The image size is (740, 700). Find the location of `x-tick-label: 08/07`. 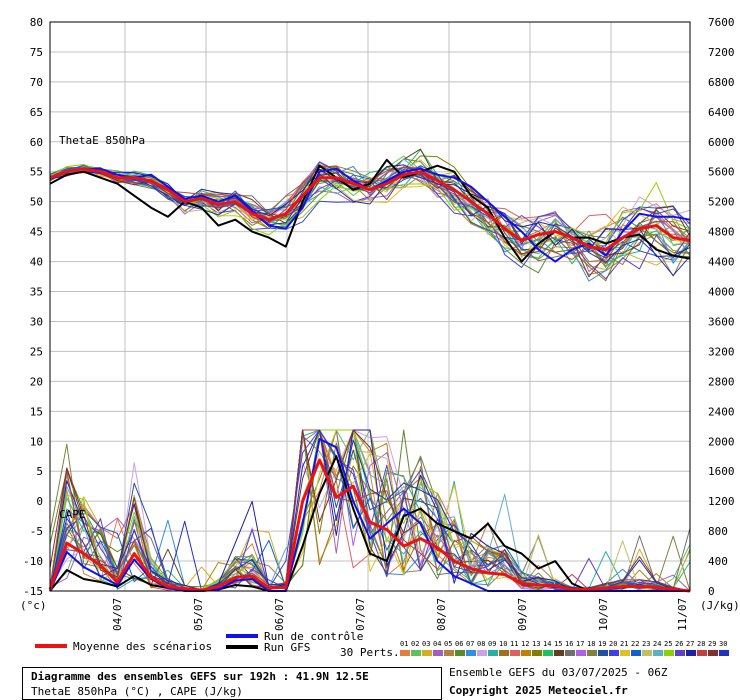

x-tick-label: 08/07 is located at coordinates (441, 614).